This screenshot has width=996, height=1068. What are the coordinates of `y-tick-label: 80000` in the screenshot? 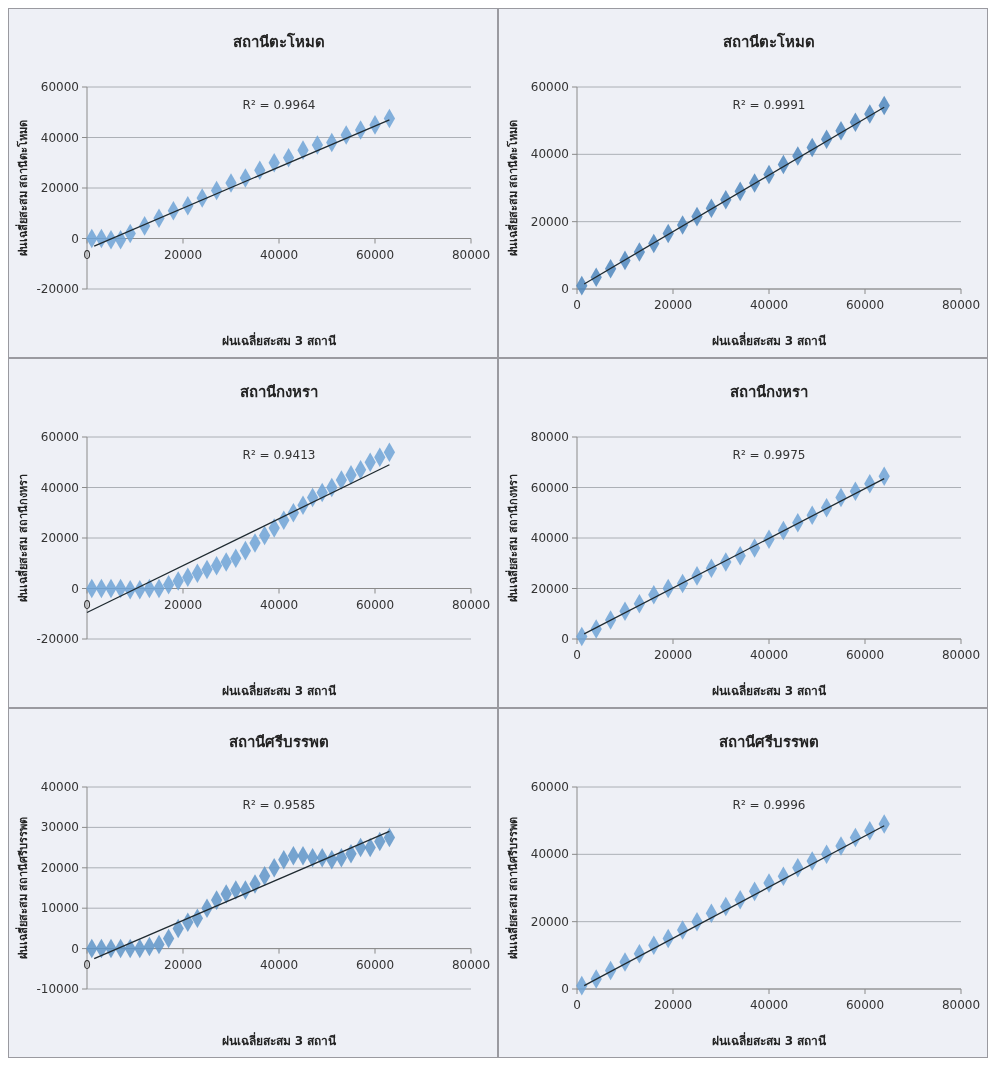 It's located at (549, 437).